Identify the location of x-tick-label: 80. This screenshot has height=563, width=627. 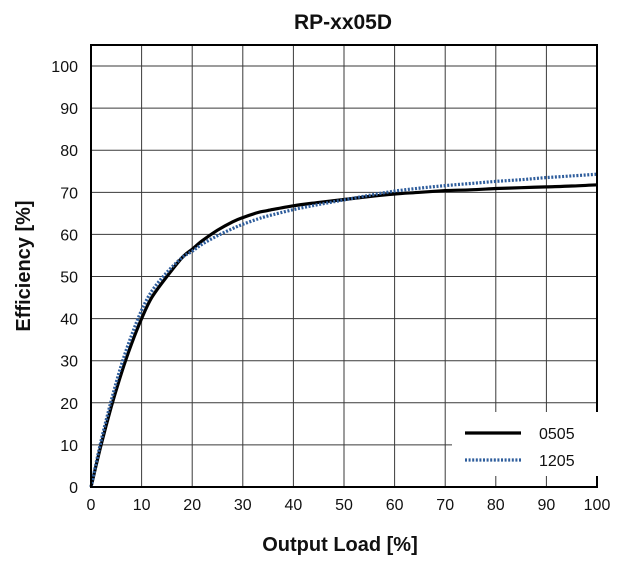
(496, 505).